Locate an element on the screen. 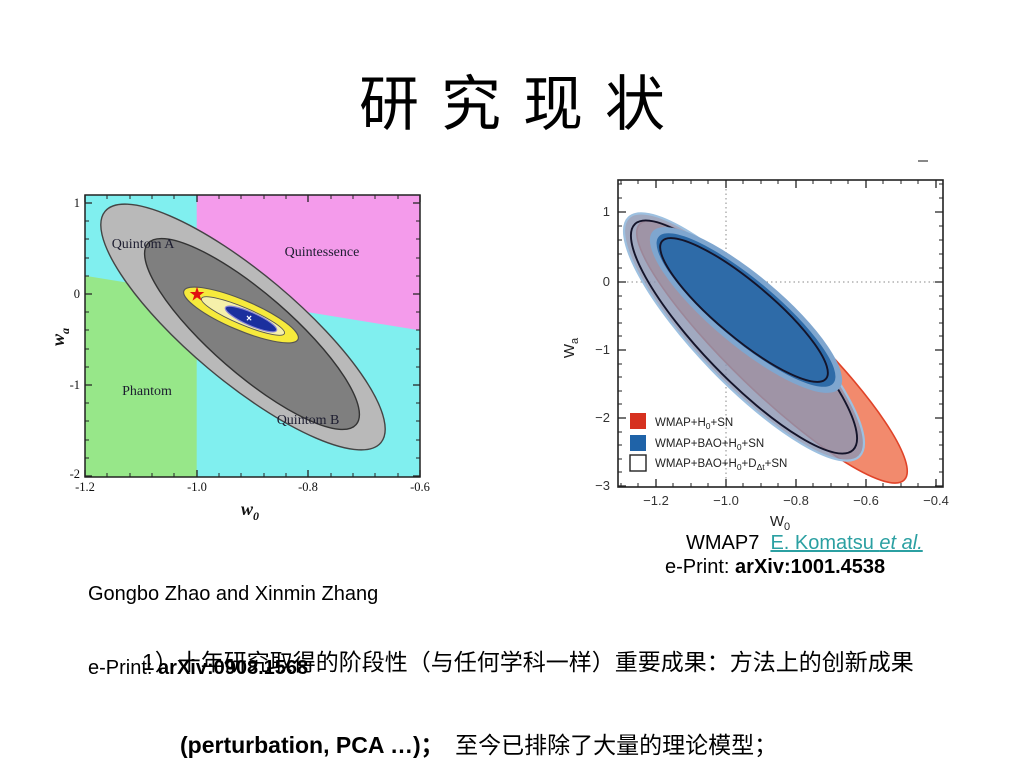  x-axis-label: W0 is located at coordinates (780, 521).